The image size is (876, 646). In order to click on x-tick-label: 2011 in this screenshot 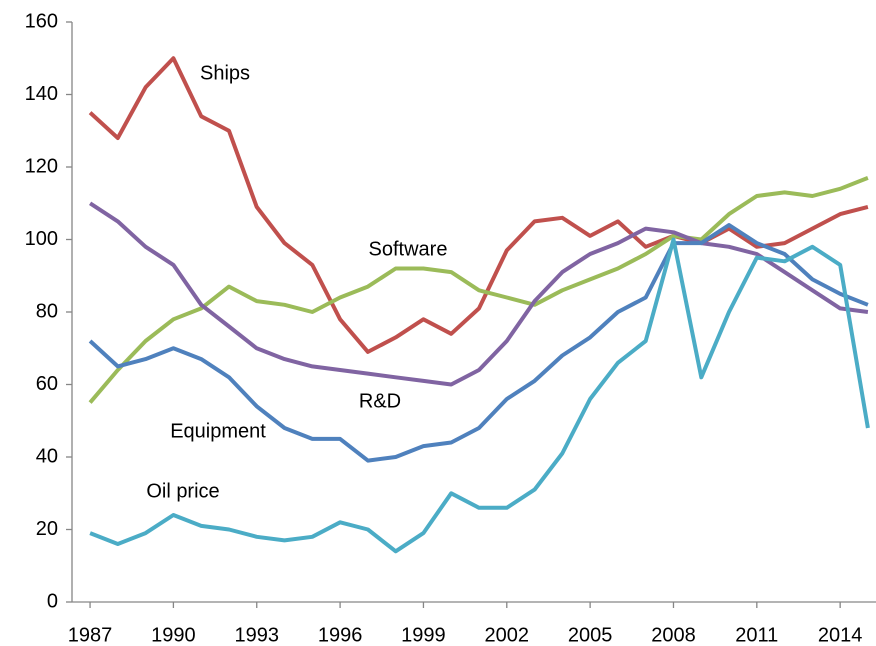, I will do `click(756, 635)`.